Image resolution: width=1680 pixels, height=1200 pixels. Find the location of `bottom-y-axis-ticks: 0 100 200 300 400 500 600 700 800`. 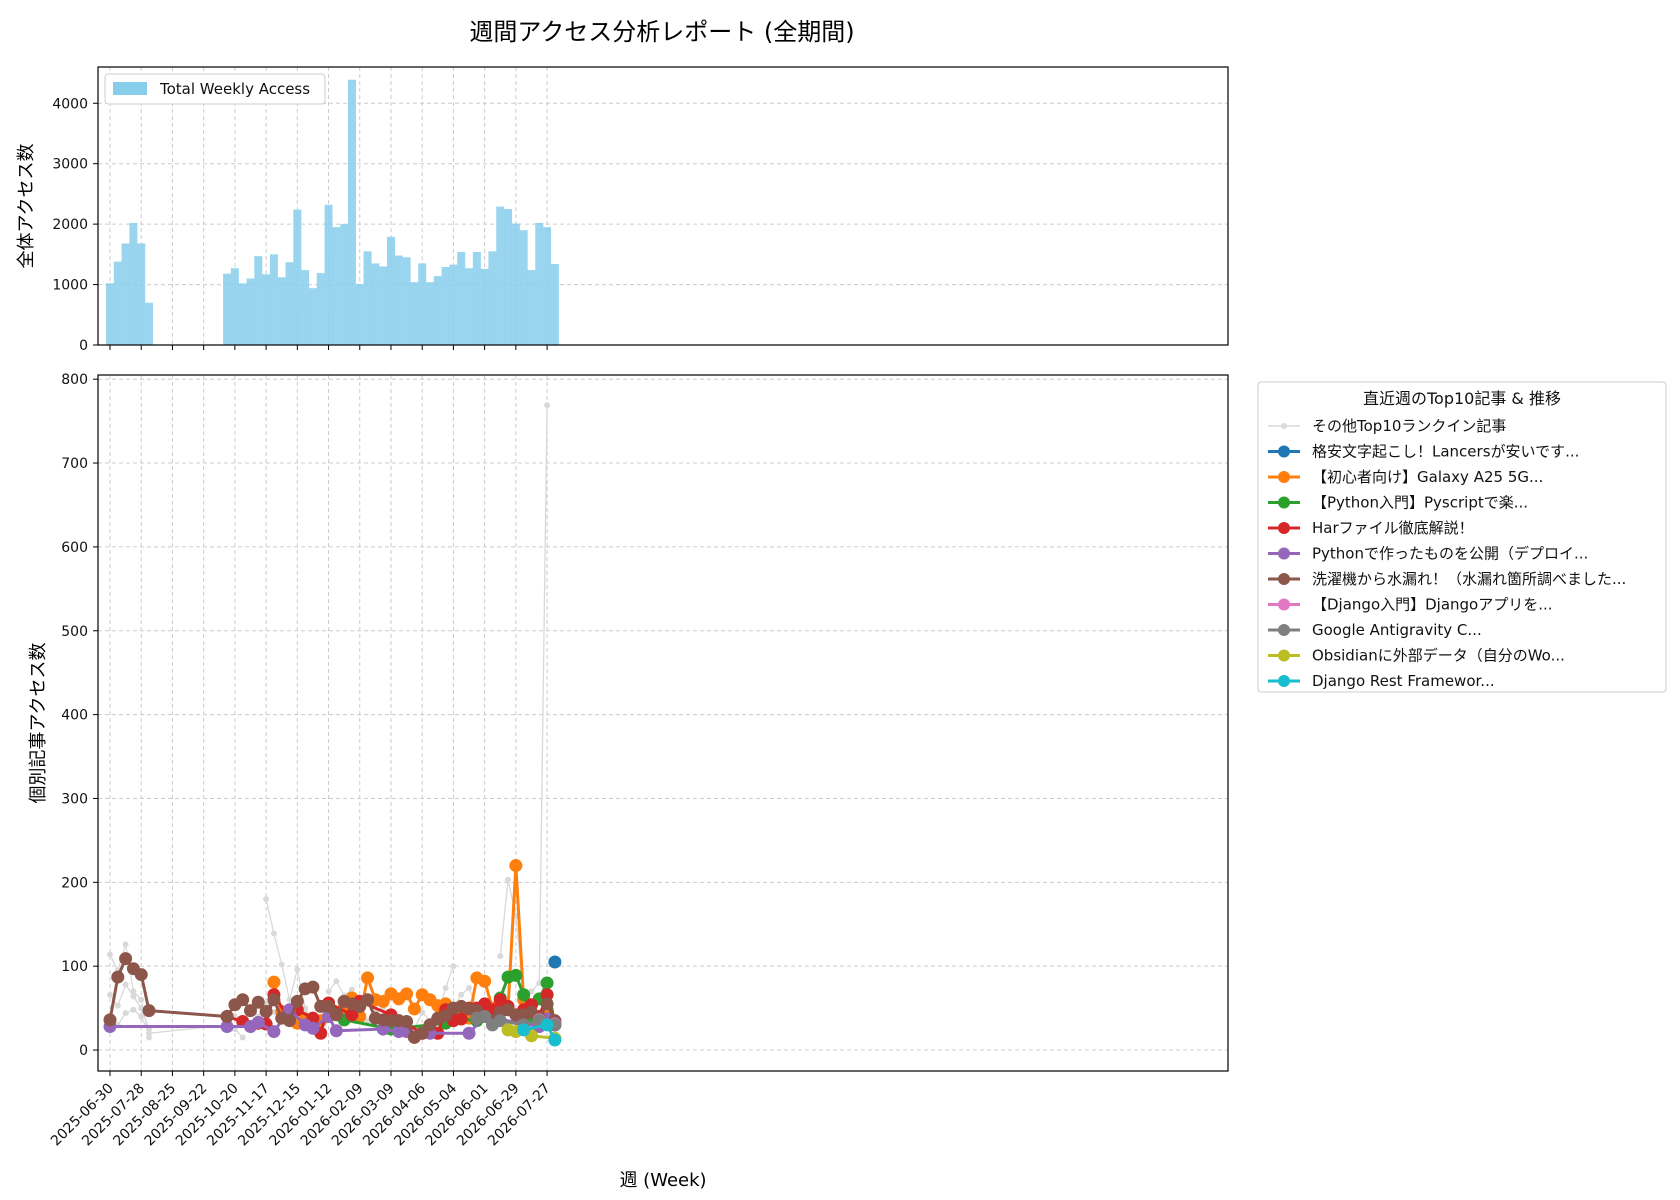

bottom-y-axis-ticks: 0 100 200 300 400 500 600 700 800 is located at coordinates (79, 715).